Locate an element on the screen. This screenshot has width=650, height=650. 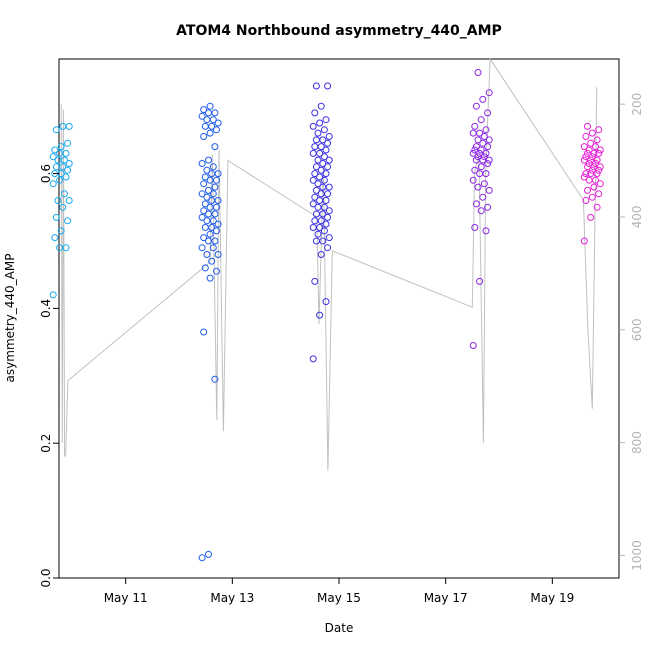
y-tick-label: 0.0 is located at coordinates (46, 577).